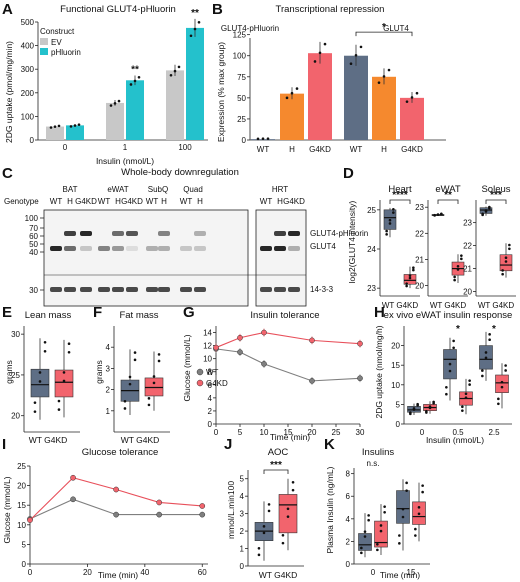  What do you see at coordinates (140, 440) in the screenshot?
I see `panel-f-xlabel: WT G4KD` at bounding box center [140, 440].